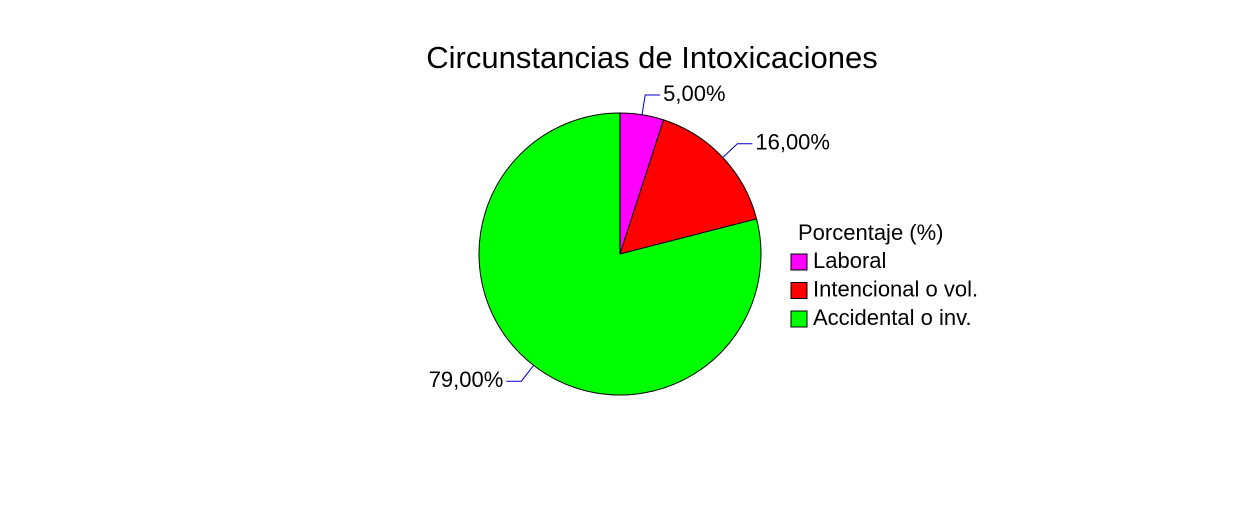 The height and width of the screenshot is (508, 1239). What do you see at coordinates (694, 93) in the screenshot?
I see `value-label: 5,00%` at bounding box center [694, 93].